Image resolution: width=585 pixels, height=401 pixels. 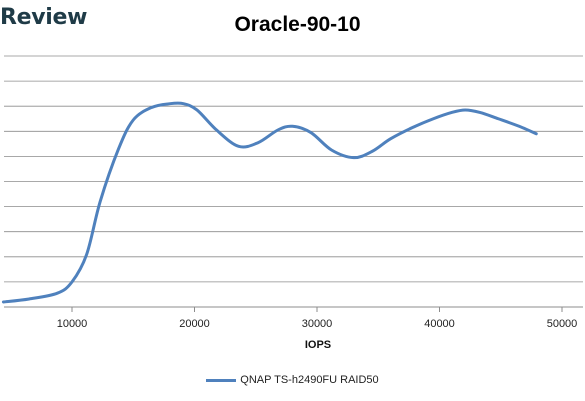 What do you see at coordinates (194, 324) in the screenshot?
I see `x-tick-label: 20000` at bounding box center [194, 324].